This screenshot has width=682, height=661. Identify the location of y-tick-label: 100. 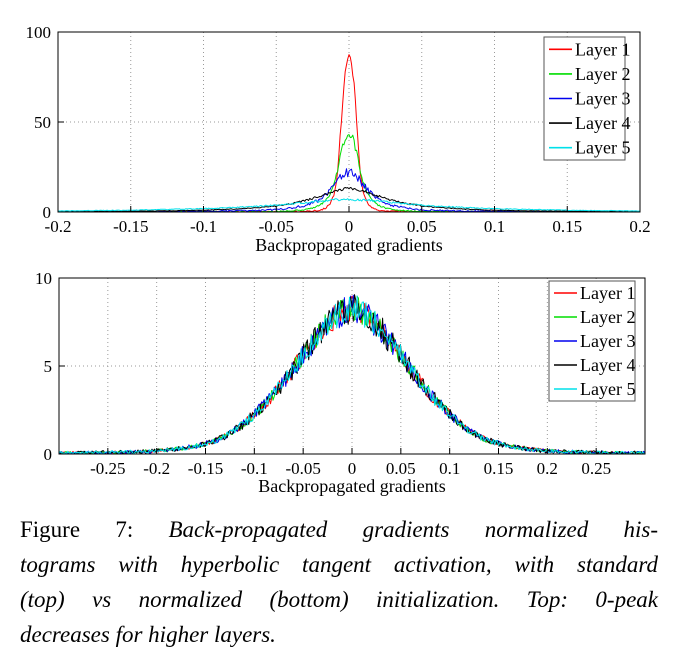
(39, 32).